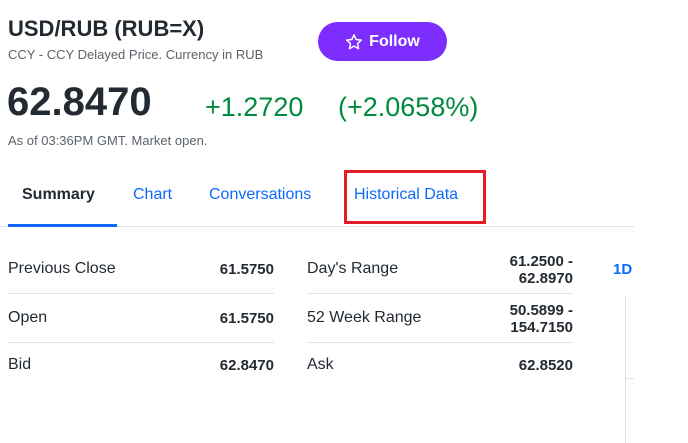 This screenshot has height=443, width=688. Describe the element at coordinates (106, 28) in the screenshot. I see `quote-title: USD/RUB (RUB=X)` at that location.